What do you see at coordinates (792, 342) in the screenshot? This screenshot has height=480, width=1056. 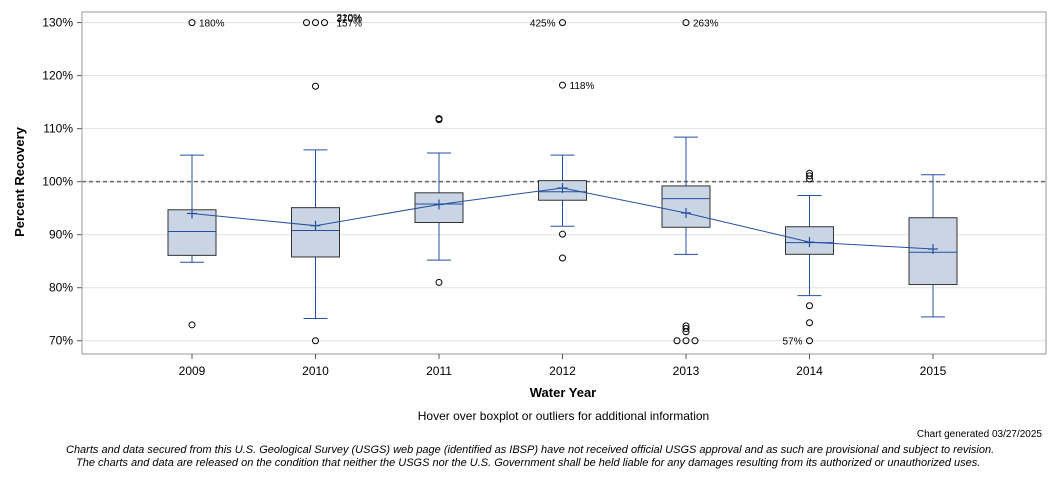 I see `outlier-label: 57%` at bounding box center [792, 342].